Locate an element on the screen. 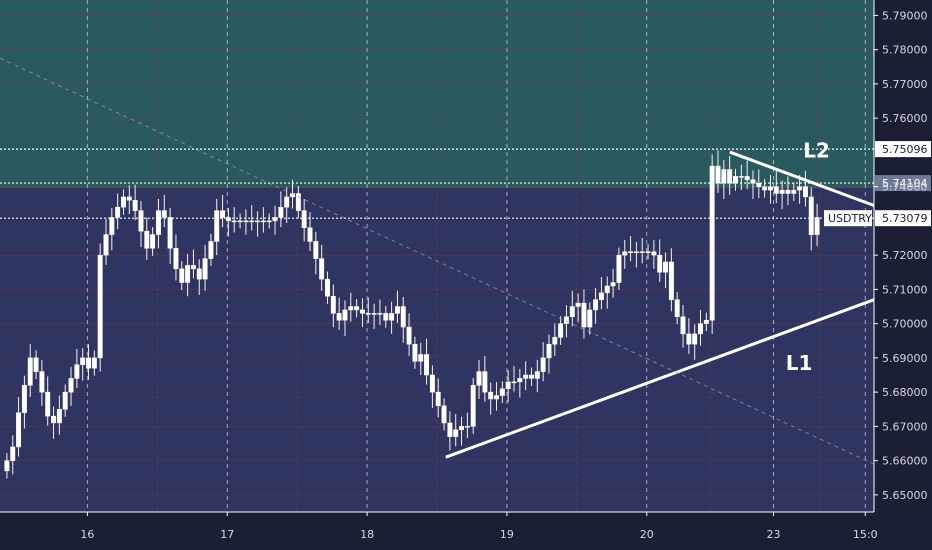 Image resolution: width=932 pixels, height=550 pixels. price-tick-label: 5.79000 is located at coordinates (905, 15).